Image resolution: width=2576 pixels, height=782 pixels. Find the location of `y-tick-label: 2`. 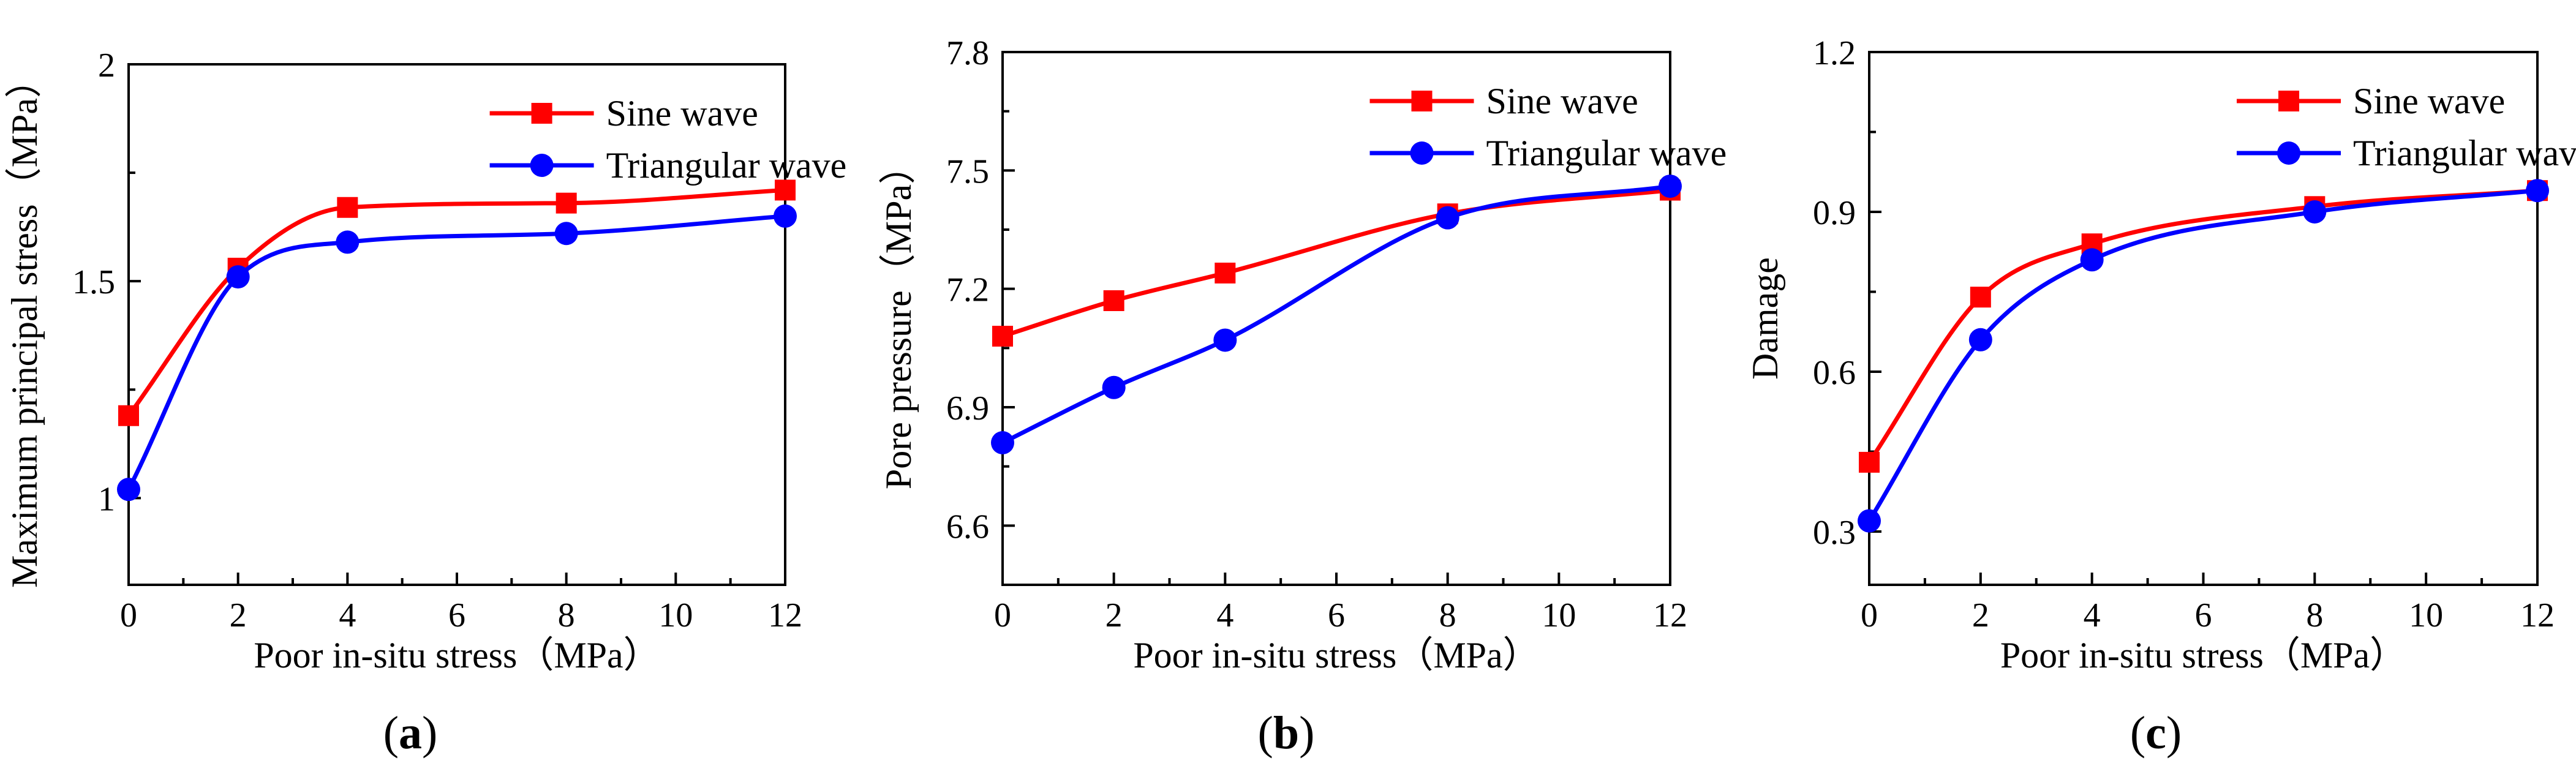

y-tick-label: 2 is located at coordinates (106, 66).